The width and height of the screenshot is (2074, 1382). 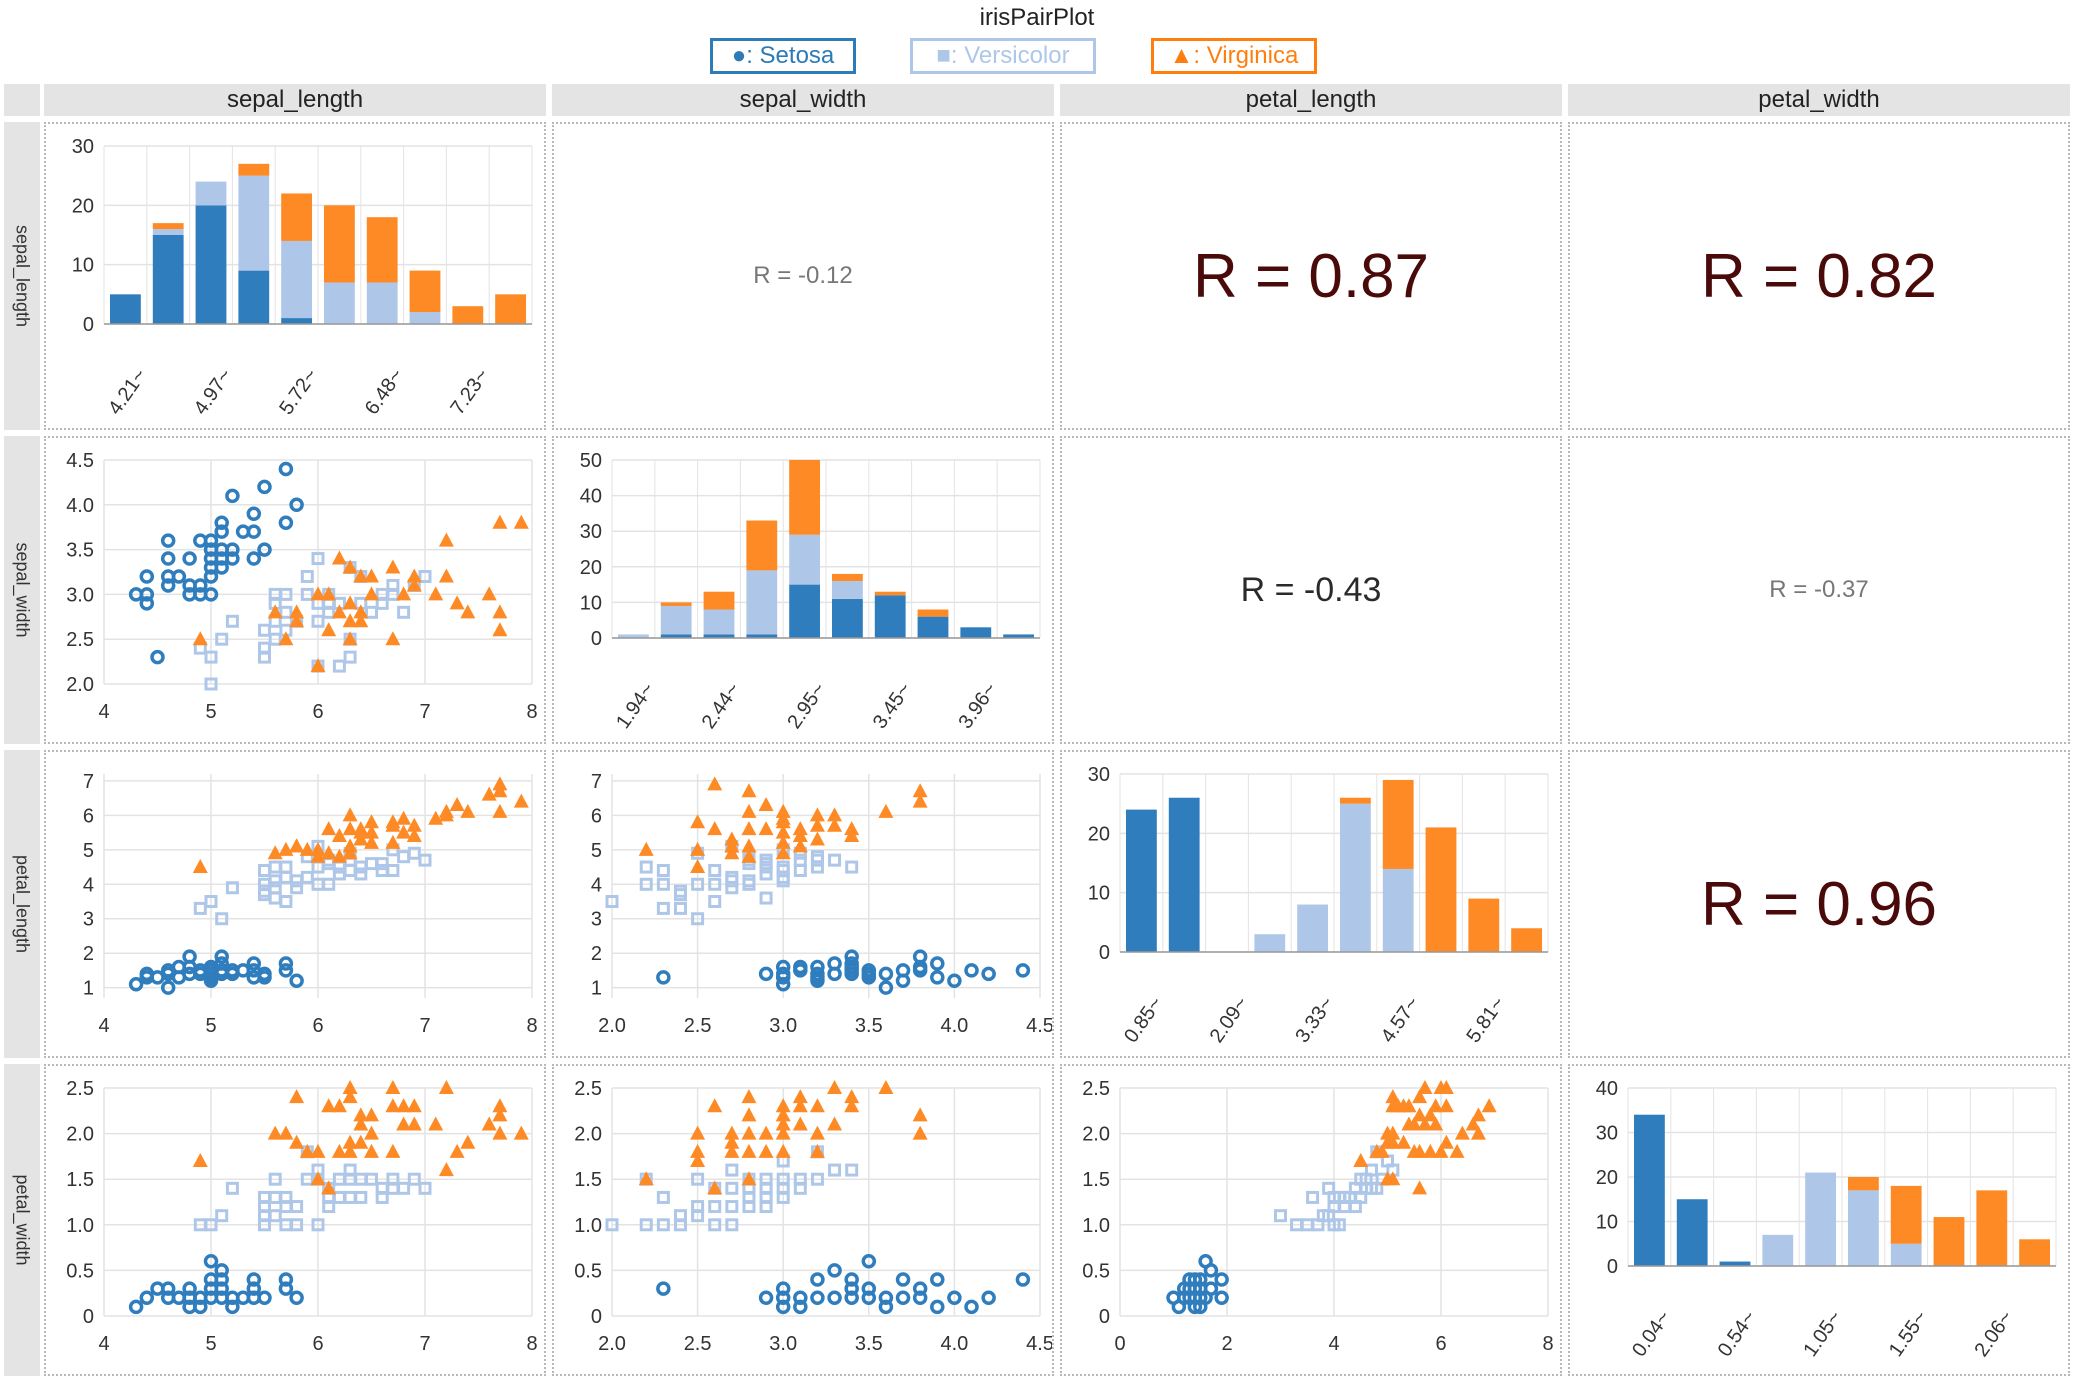 I want to click on x-tick-label: 2.95~, so click(x=806, y=706).